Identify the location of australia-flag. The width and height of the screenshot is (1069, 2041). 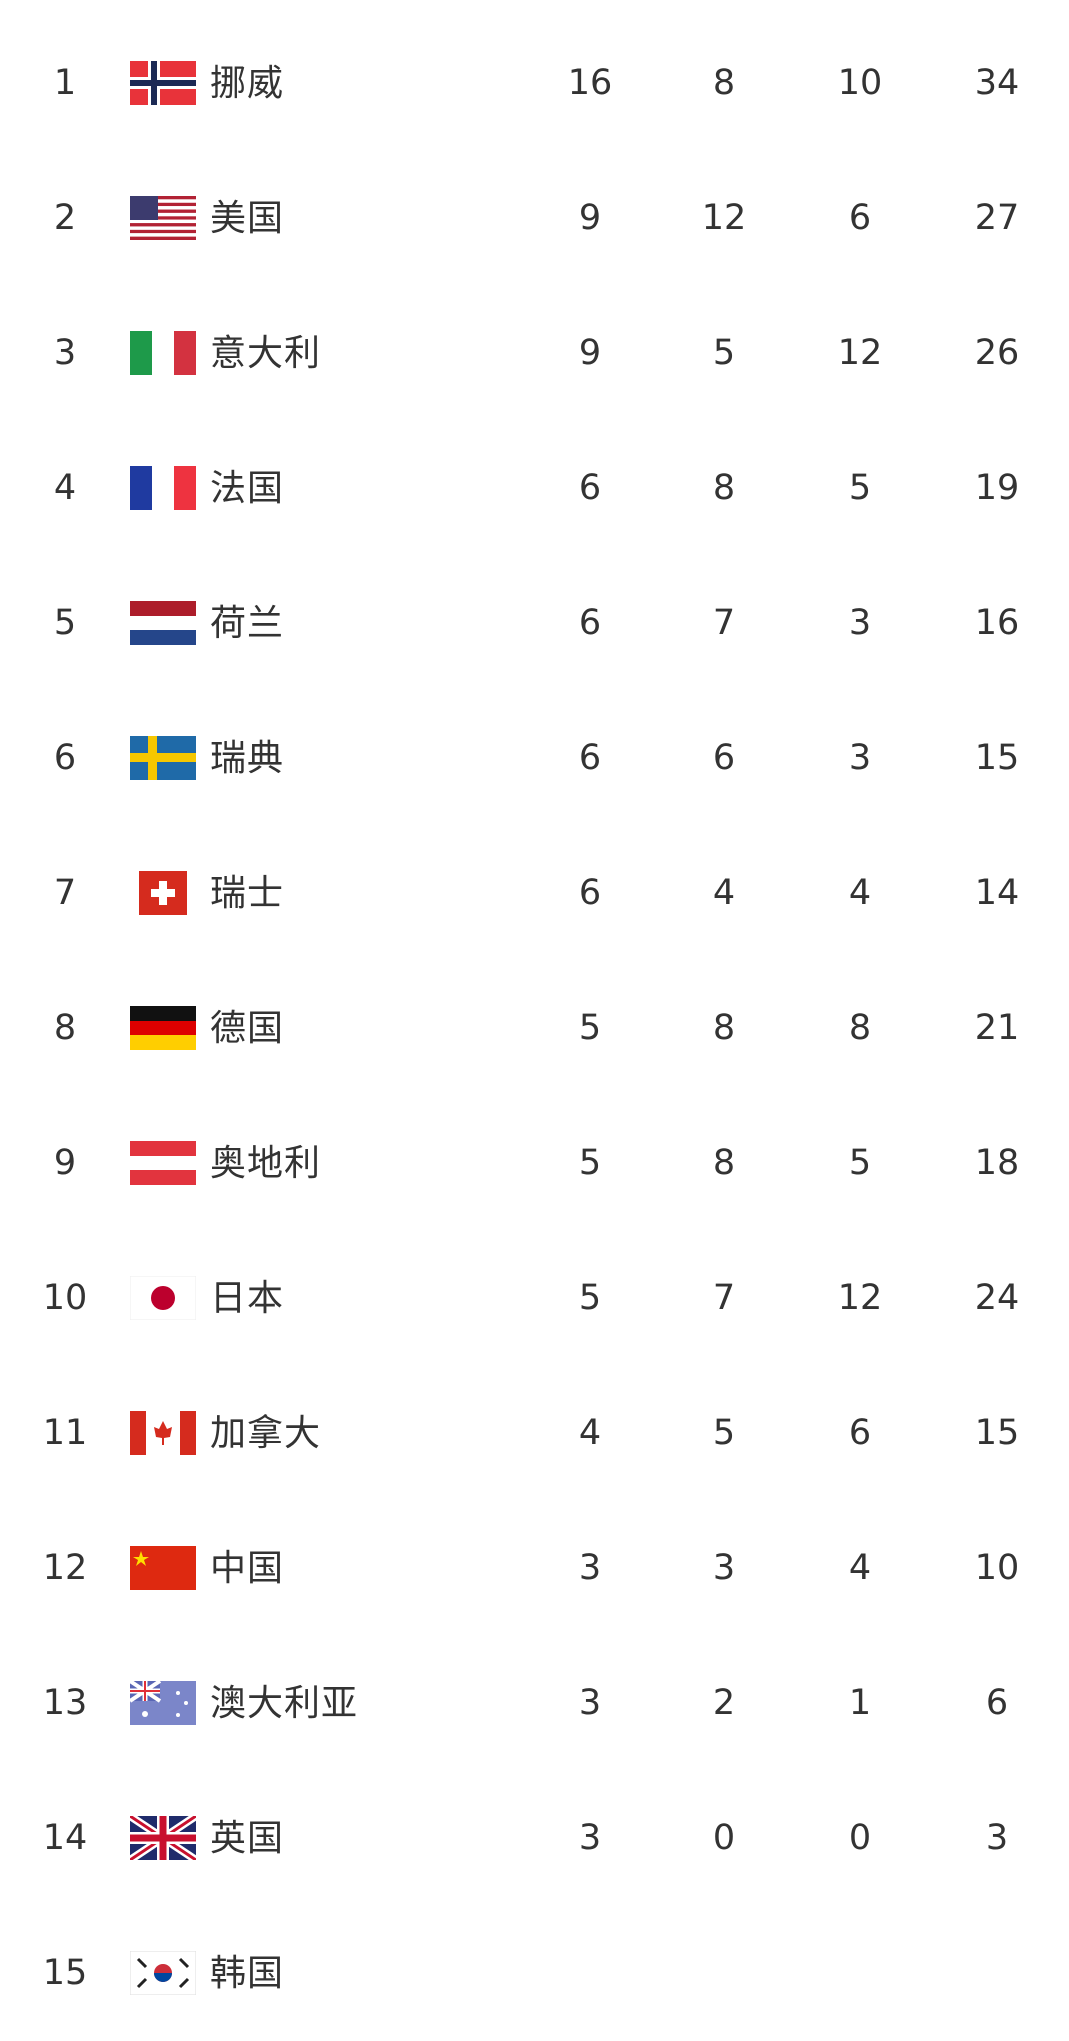
(163, 1703).